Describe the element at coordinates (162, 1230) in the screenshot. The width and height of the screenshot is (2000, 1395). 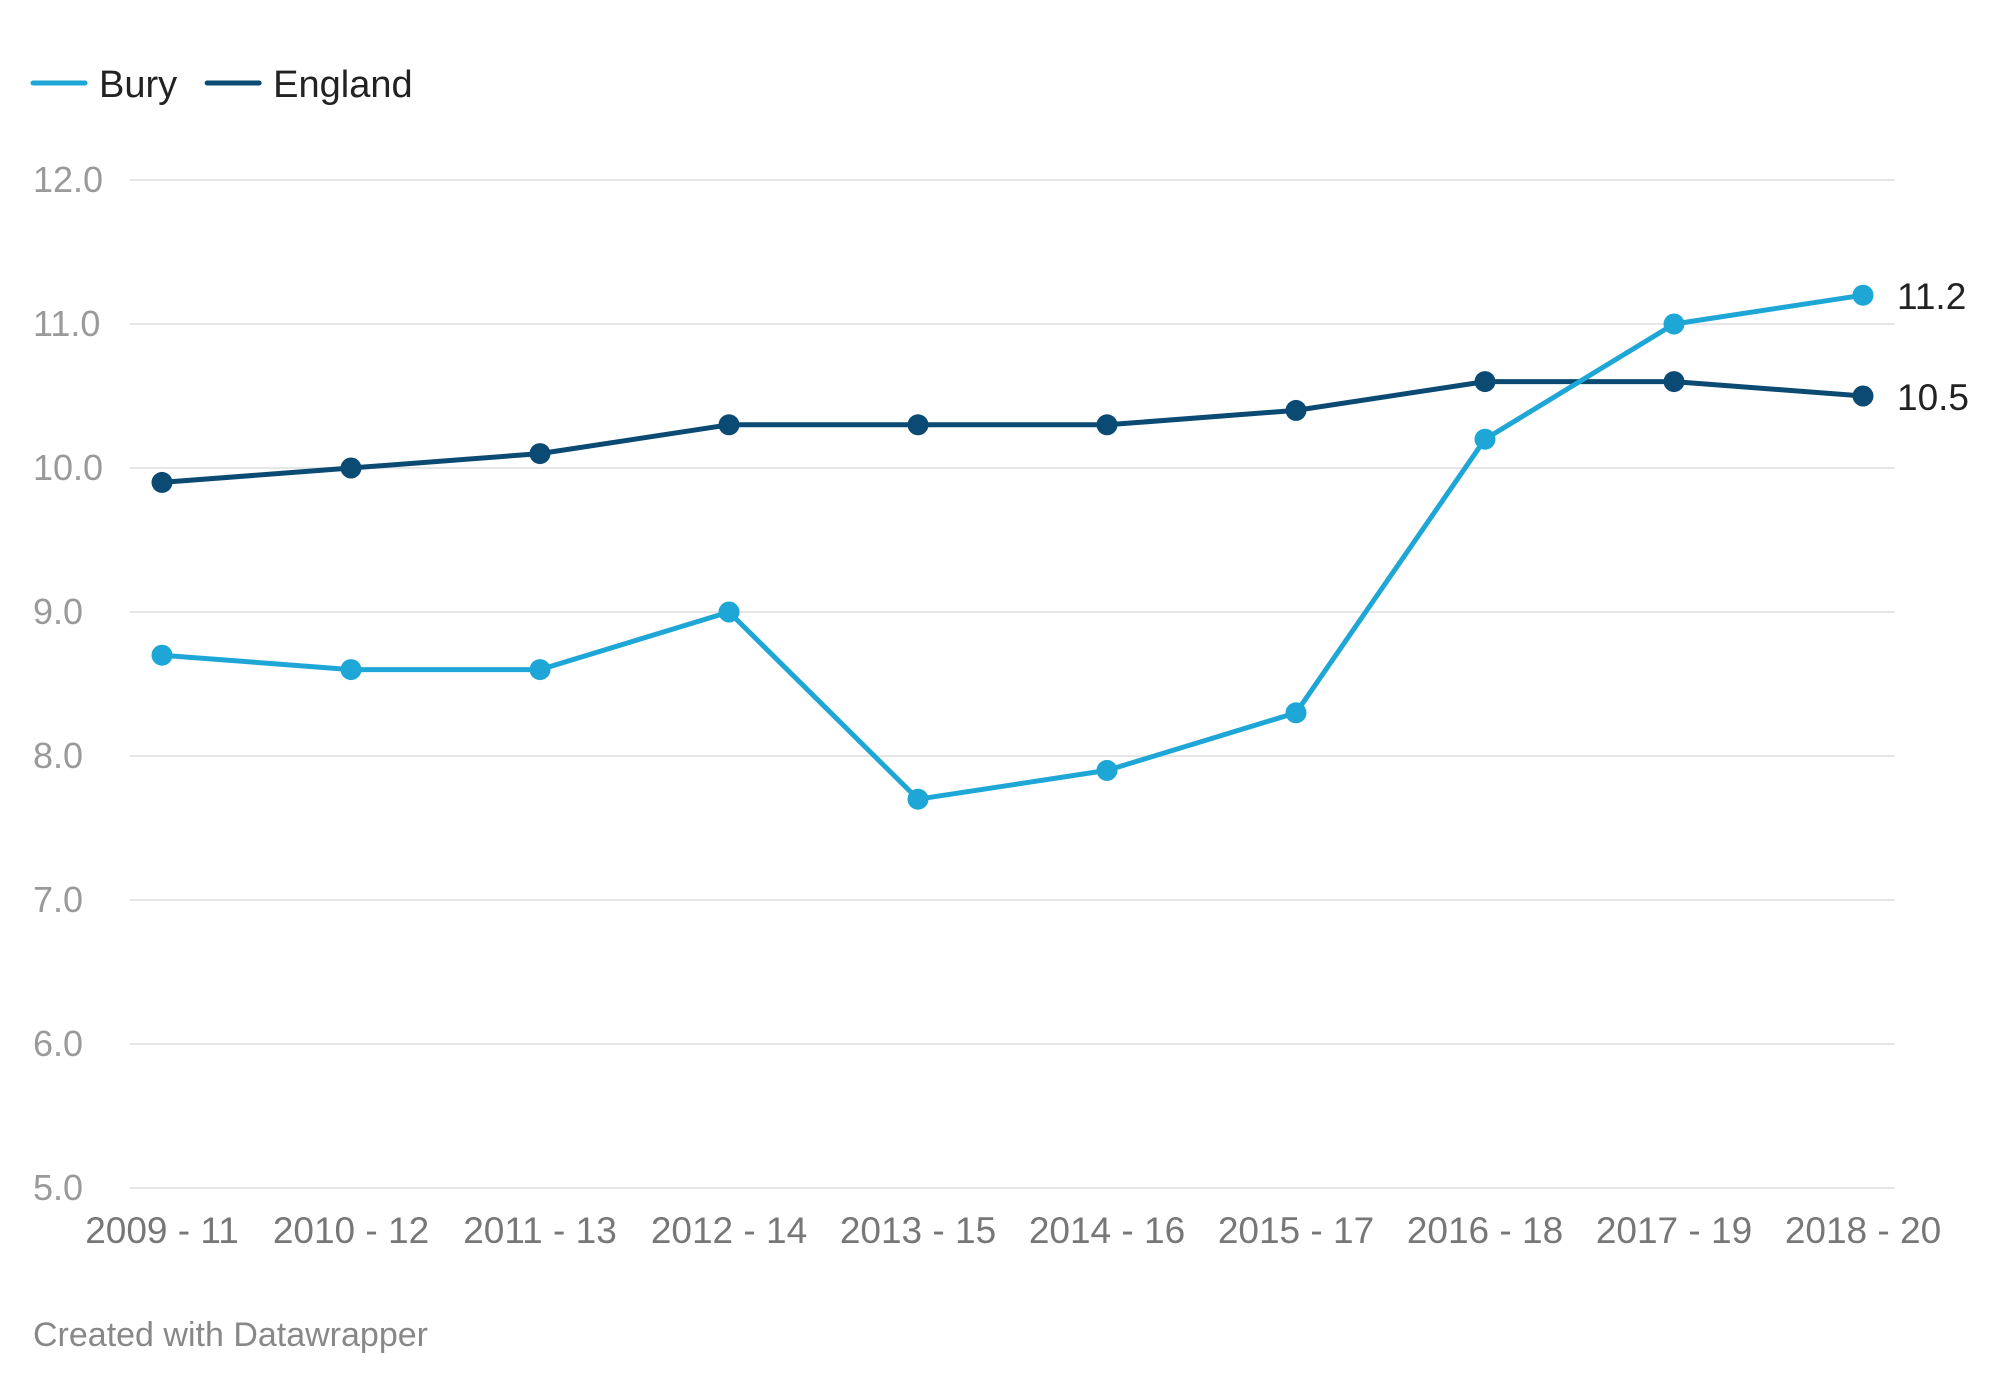
I see `x-tick-label: 2009 - 11` at that location.